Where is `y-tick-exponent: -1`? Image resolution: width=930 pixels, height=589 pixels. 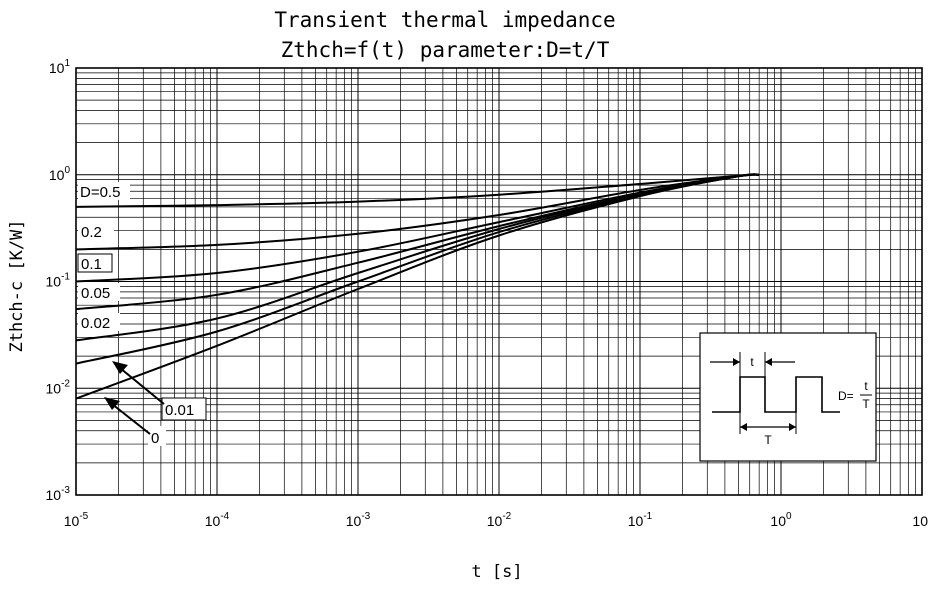
y-tick-exponent: -1 is located at coordinates (65, 277).